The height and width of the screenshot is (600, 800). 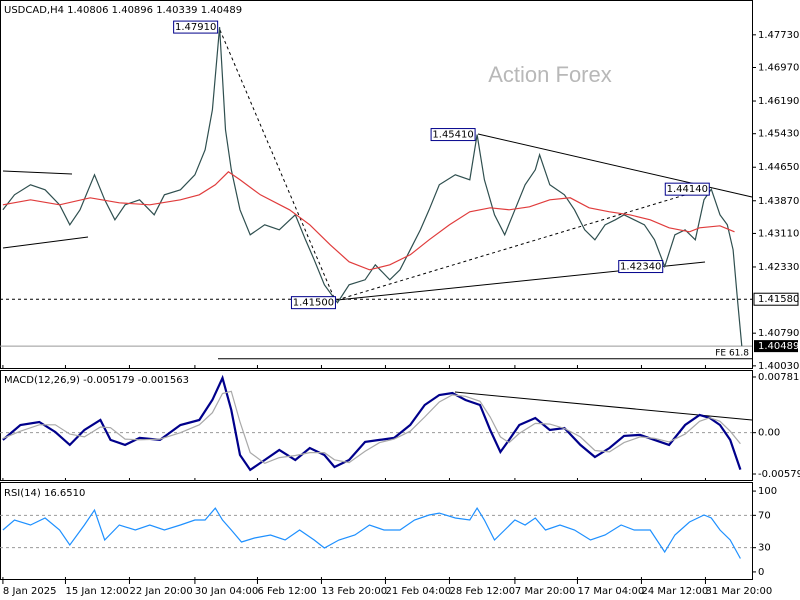 What do you see at coordinates (778, 167) in the screenshot?
I see `y-tick-label: 1.44650` at bounding box center [778, 167].